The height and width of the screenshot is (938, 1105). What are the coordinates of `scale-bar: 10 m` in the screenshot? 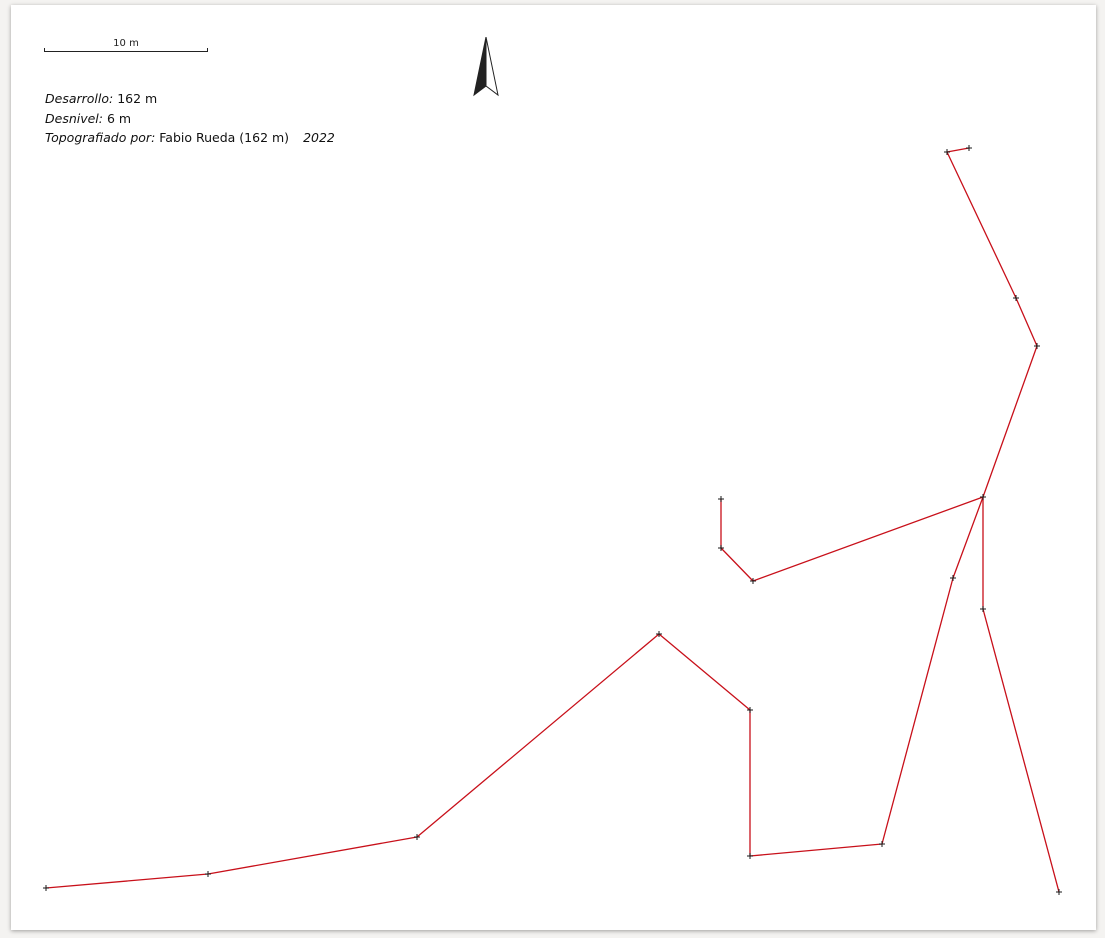 It's located at (126, 46).